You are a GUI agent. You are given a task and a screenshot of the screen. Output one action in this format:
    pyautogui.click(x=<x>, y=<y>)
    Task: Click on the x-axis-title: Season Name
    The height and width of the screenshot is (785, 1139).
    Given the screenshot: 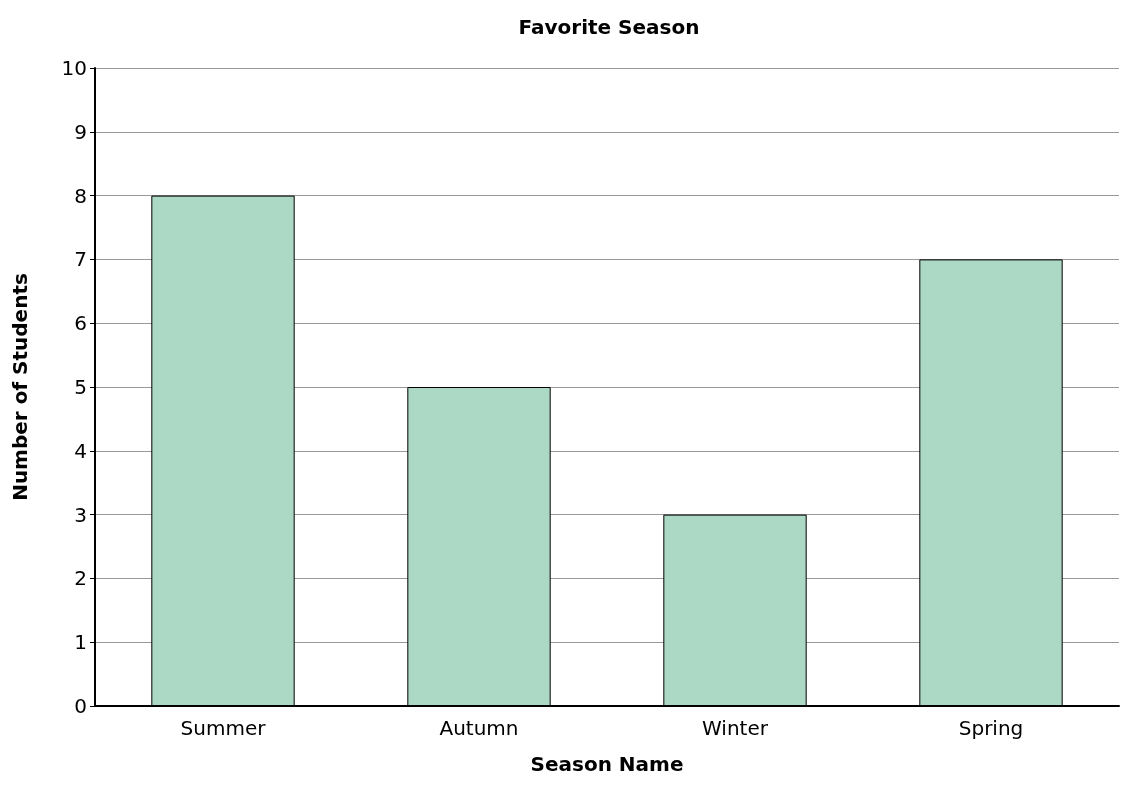 What is the action you would take?
    pyautogui.click(x=607, y=764)
    